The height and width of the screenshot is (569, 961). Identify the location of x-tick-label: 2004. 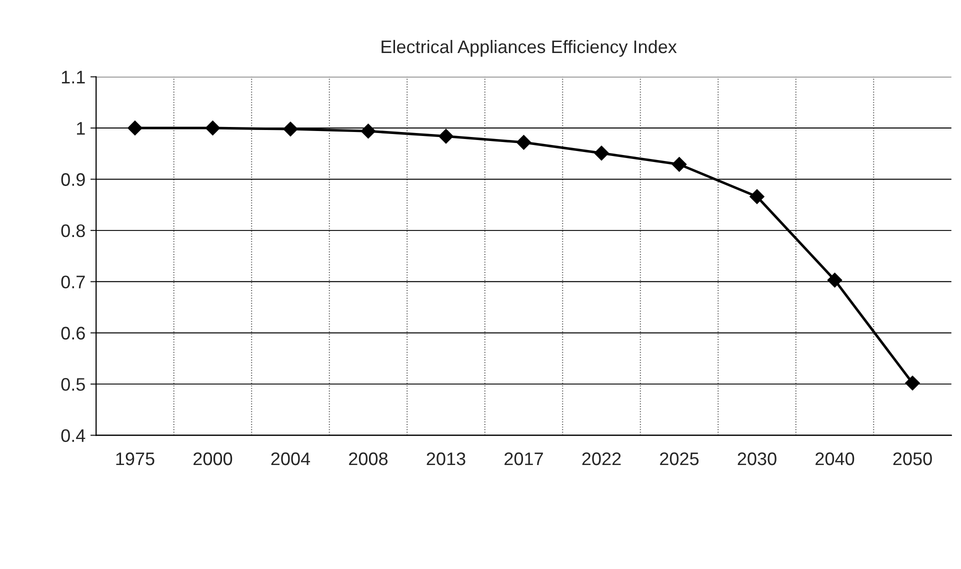
(290, 459).